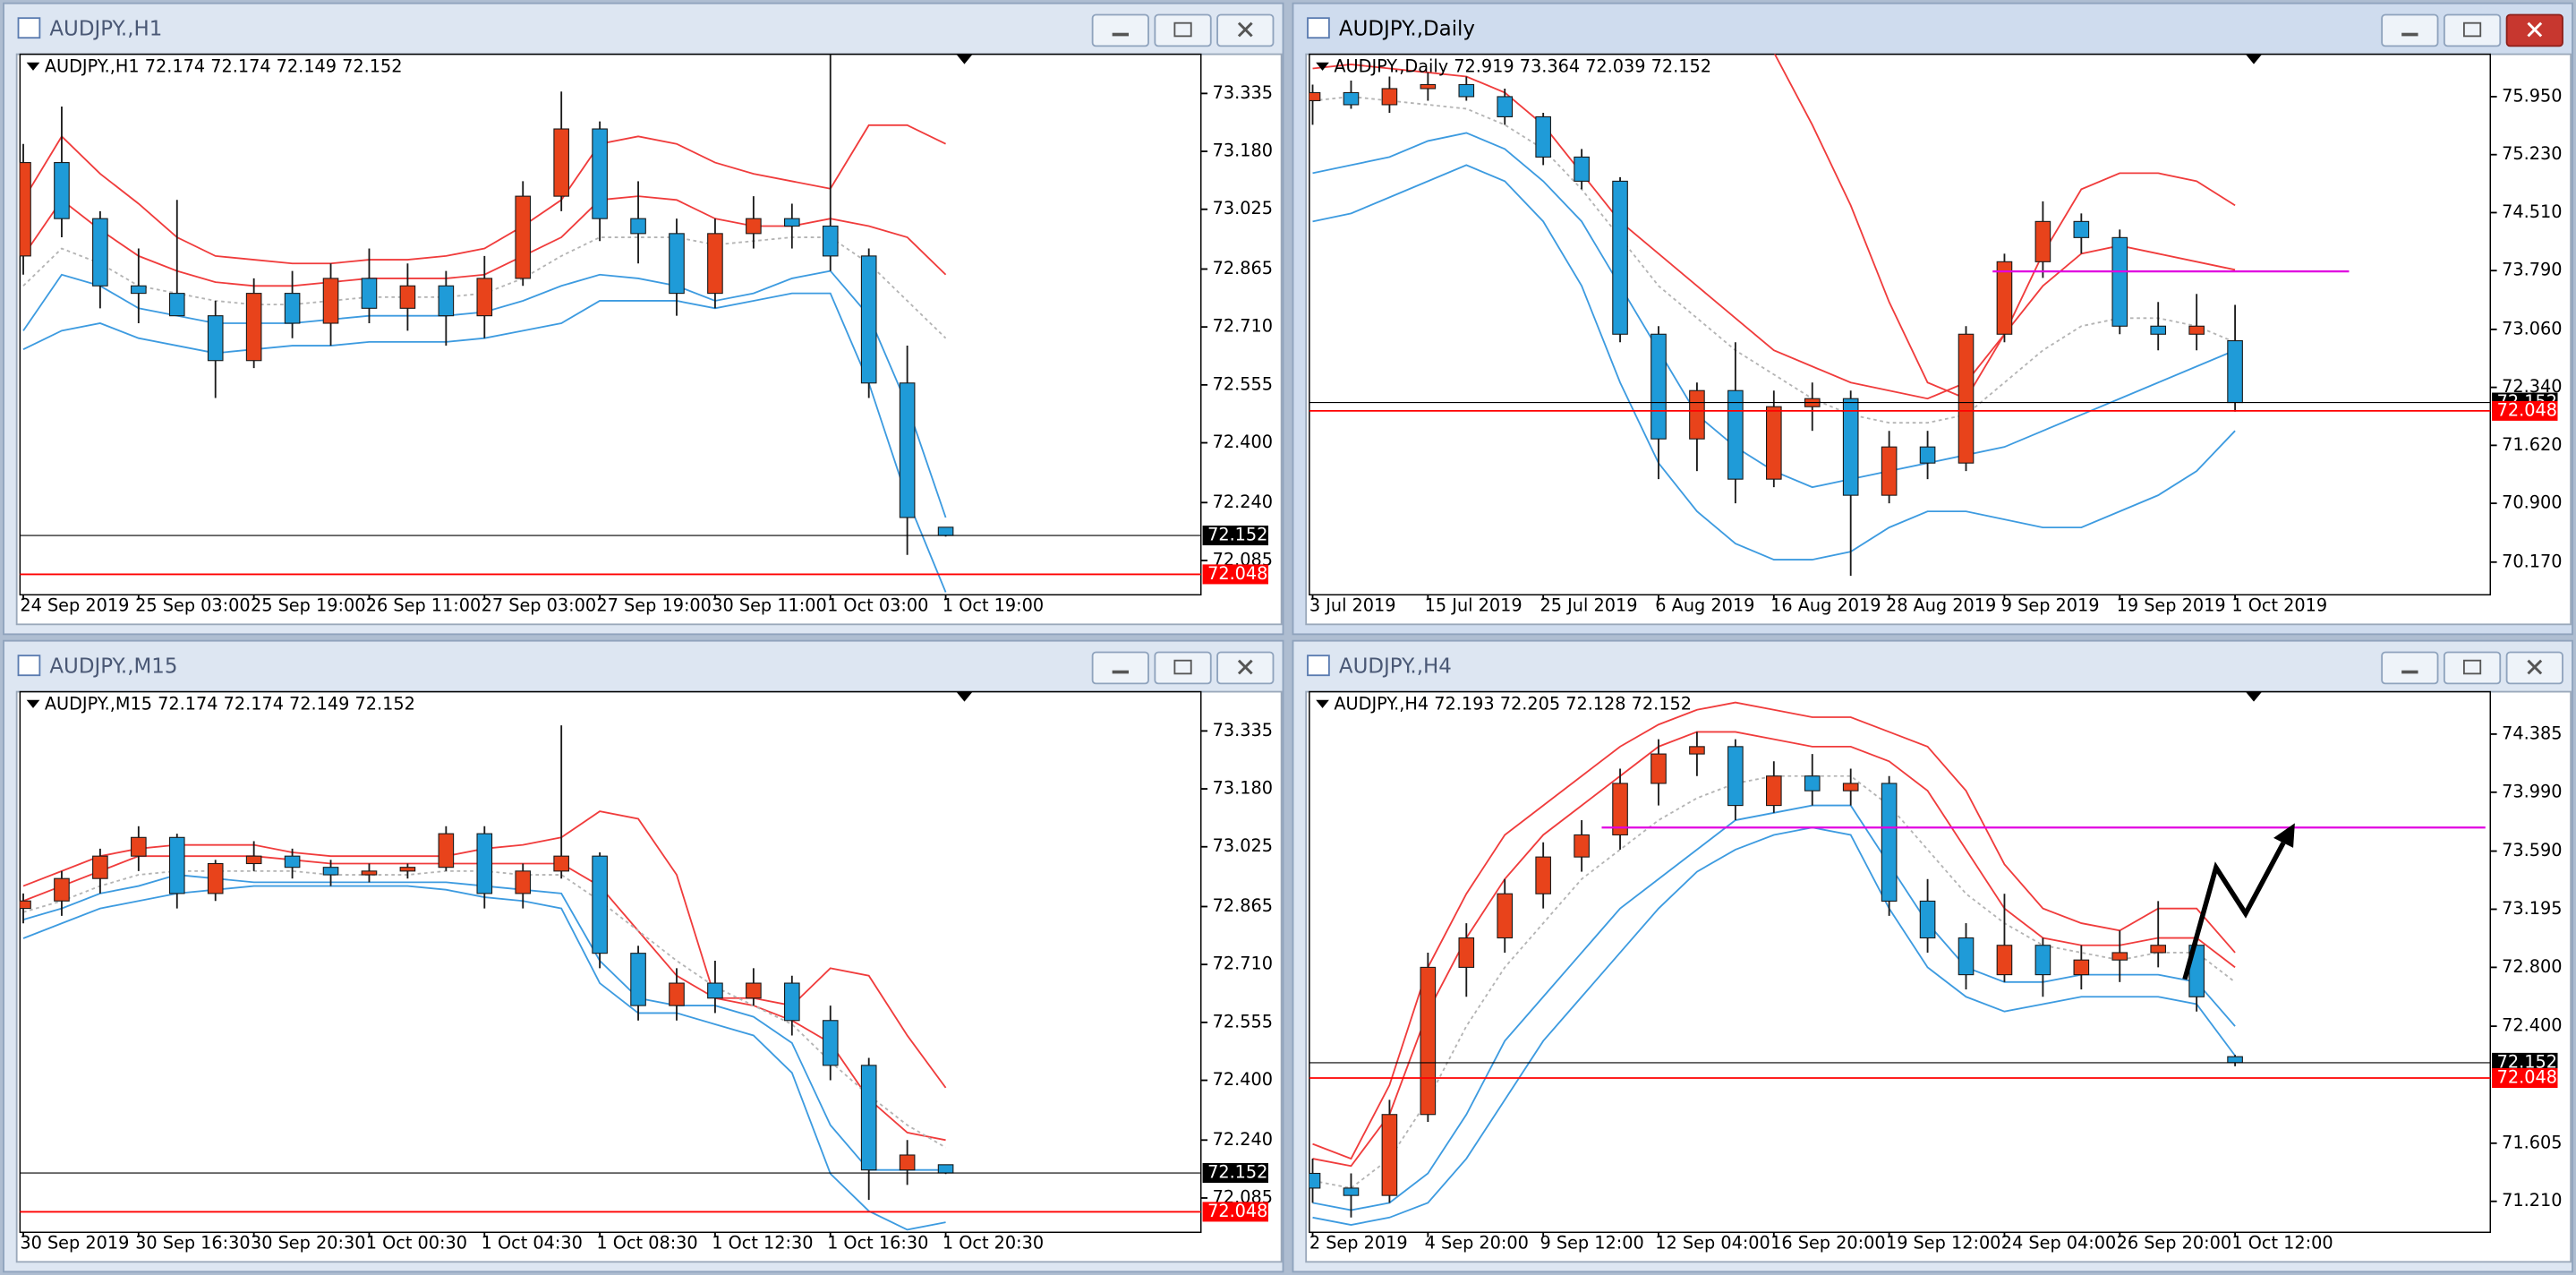  Describe the element at coordinates (1243, 1079) in the screenshot. I see `y-tick-label: 72.400` at that location.